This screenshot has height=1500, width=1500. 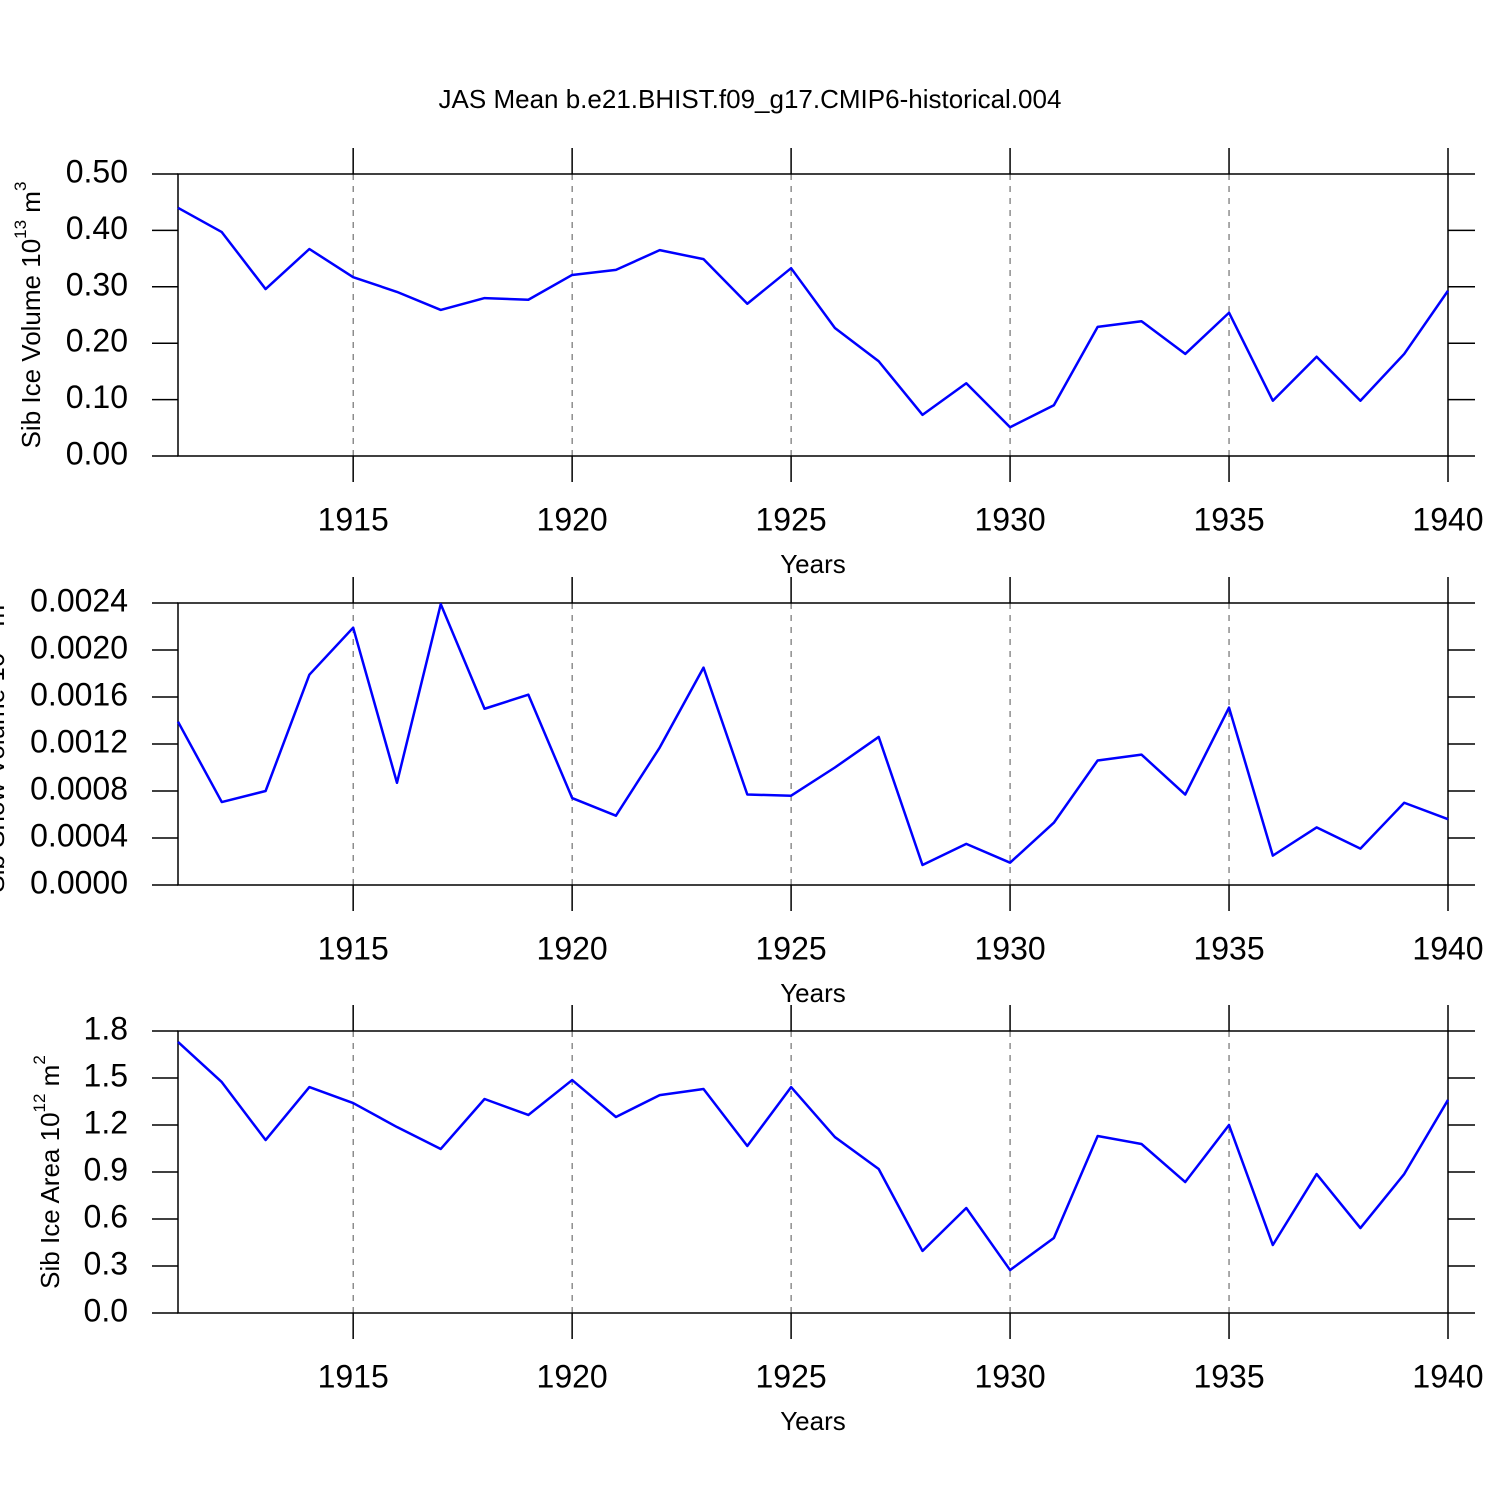 I want to click on y-axis-label-part: Sib Snow Volume 10, so click(x=5, y=773).